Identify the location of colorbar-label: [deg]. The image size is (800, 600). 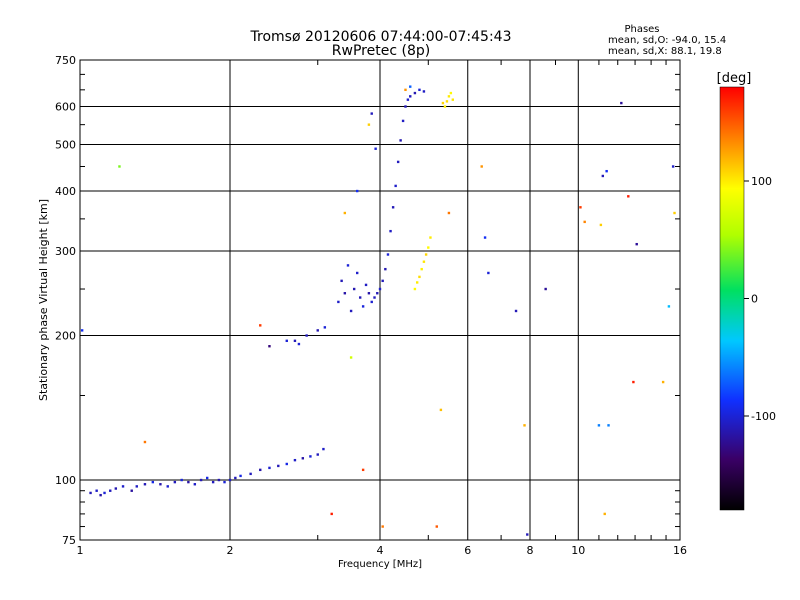
(734, 78).